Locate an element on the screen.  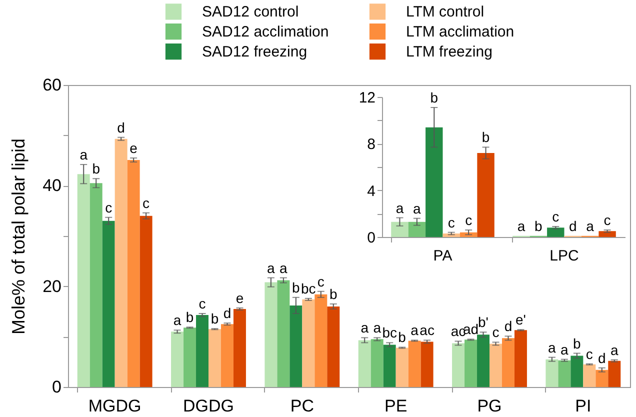
x-tick-label: PI is located at coordinates (583, 406).